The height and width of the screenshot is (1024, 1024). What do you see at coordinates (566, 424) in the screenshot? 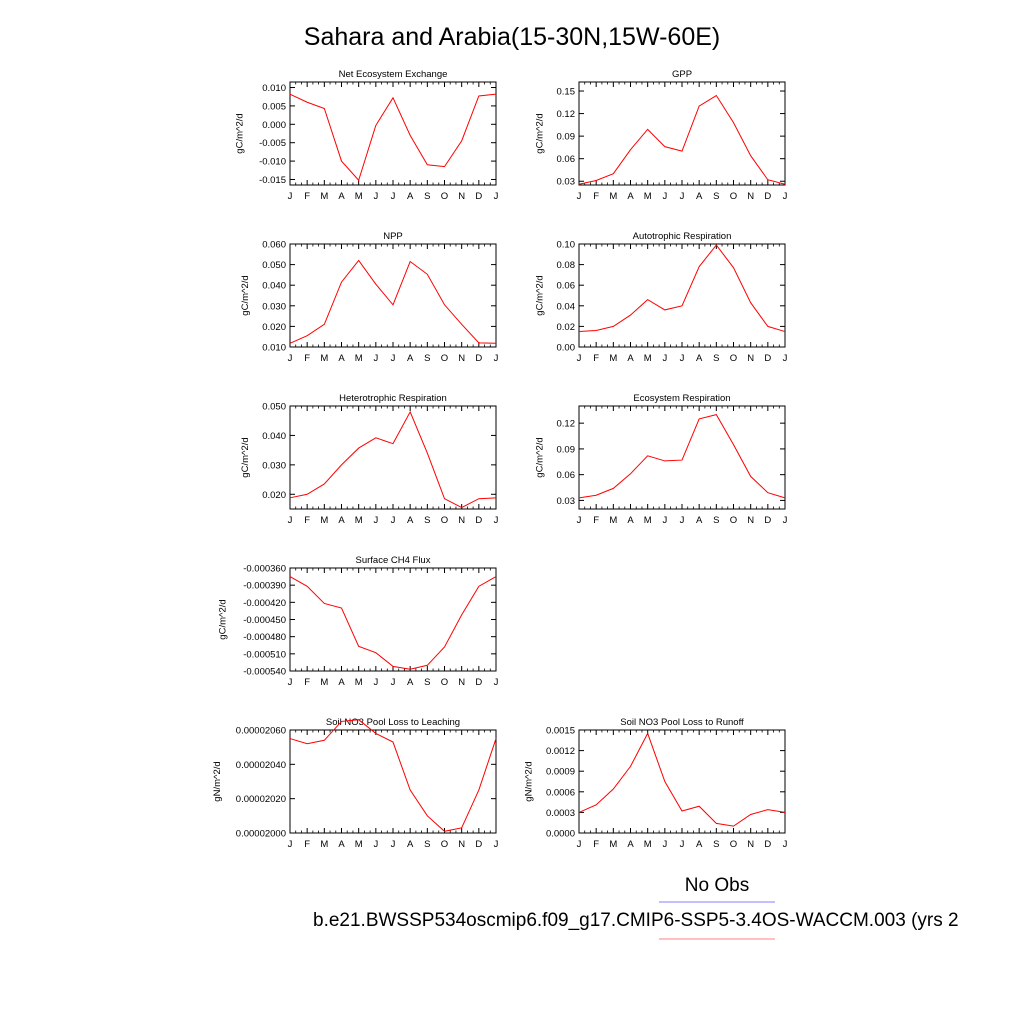
I see `y-tick-label: 0.12` at bounding box center [566, 424].